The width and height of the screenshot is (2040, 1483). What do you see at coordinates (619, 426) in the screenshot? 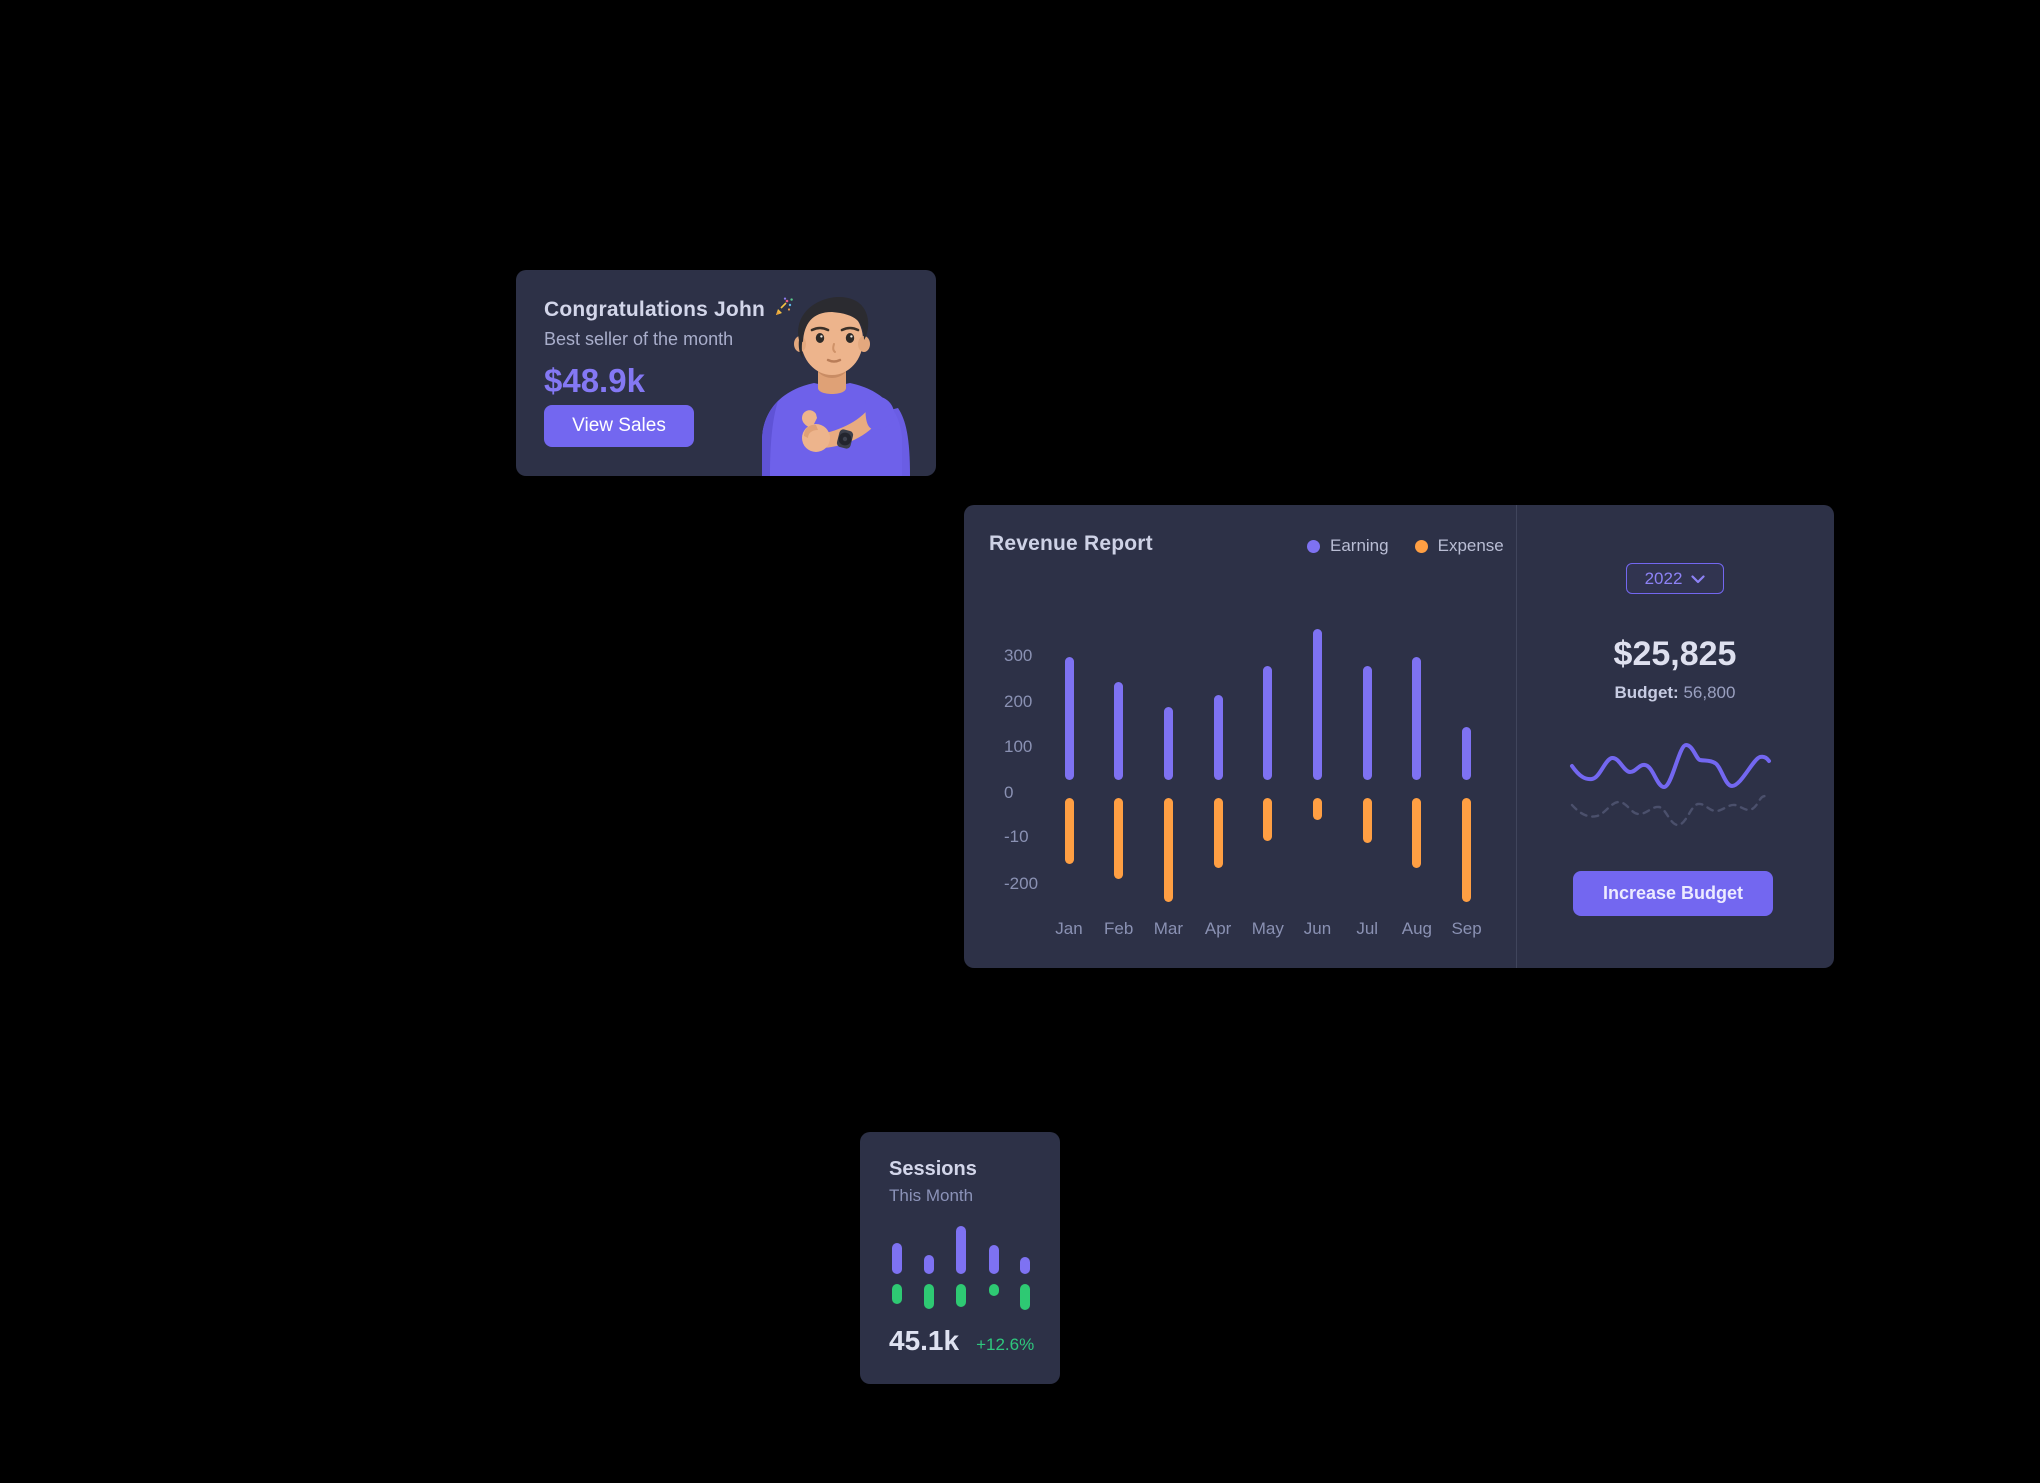
I see `view-sales-button: View Sales` at bounding box center [619, 426].